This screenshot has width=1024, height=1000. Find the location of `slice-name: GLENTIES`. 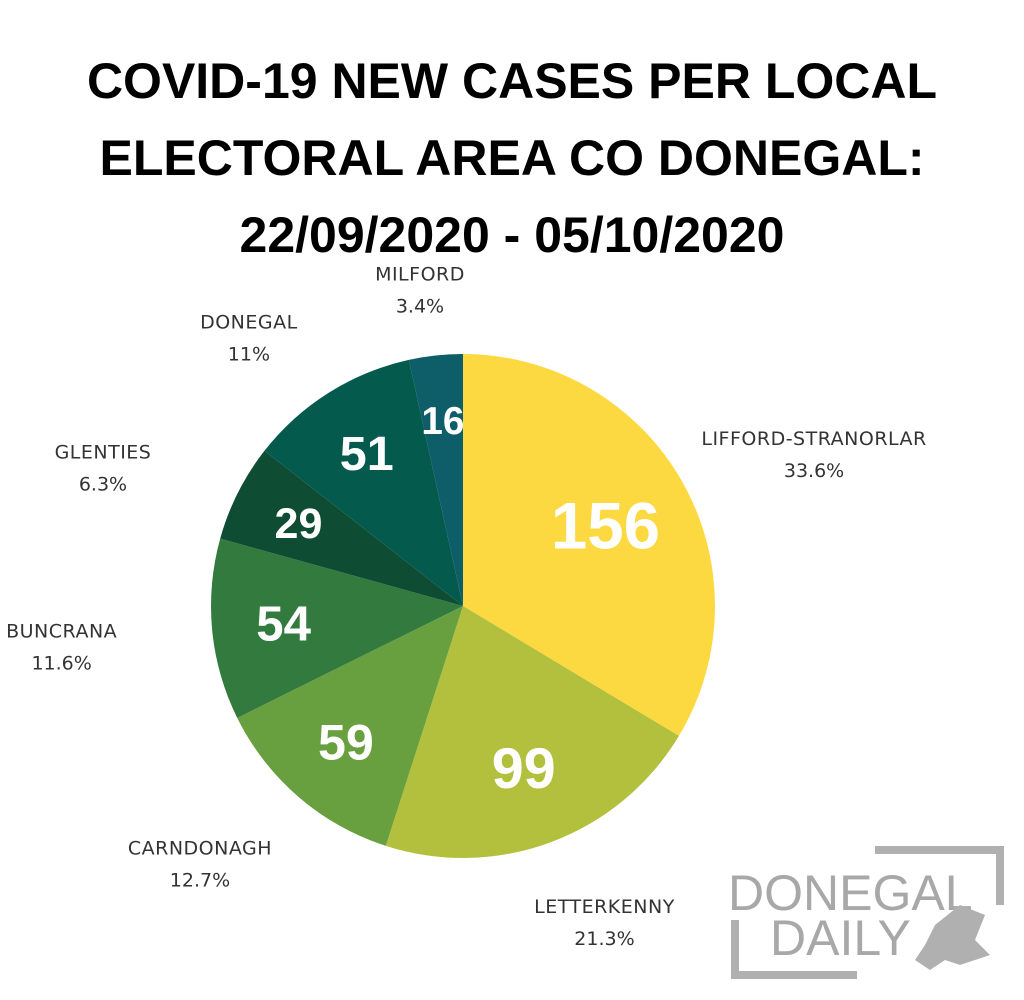

slice-name: GLENTIES is located at coordinates (103, 453).